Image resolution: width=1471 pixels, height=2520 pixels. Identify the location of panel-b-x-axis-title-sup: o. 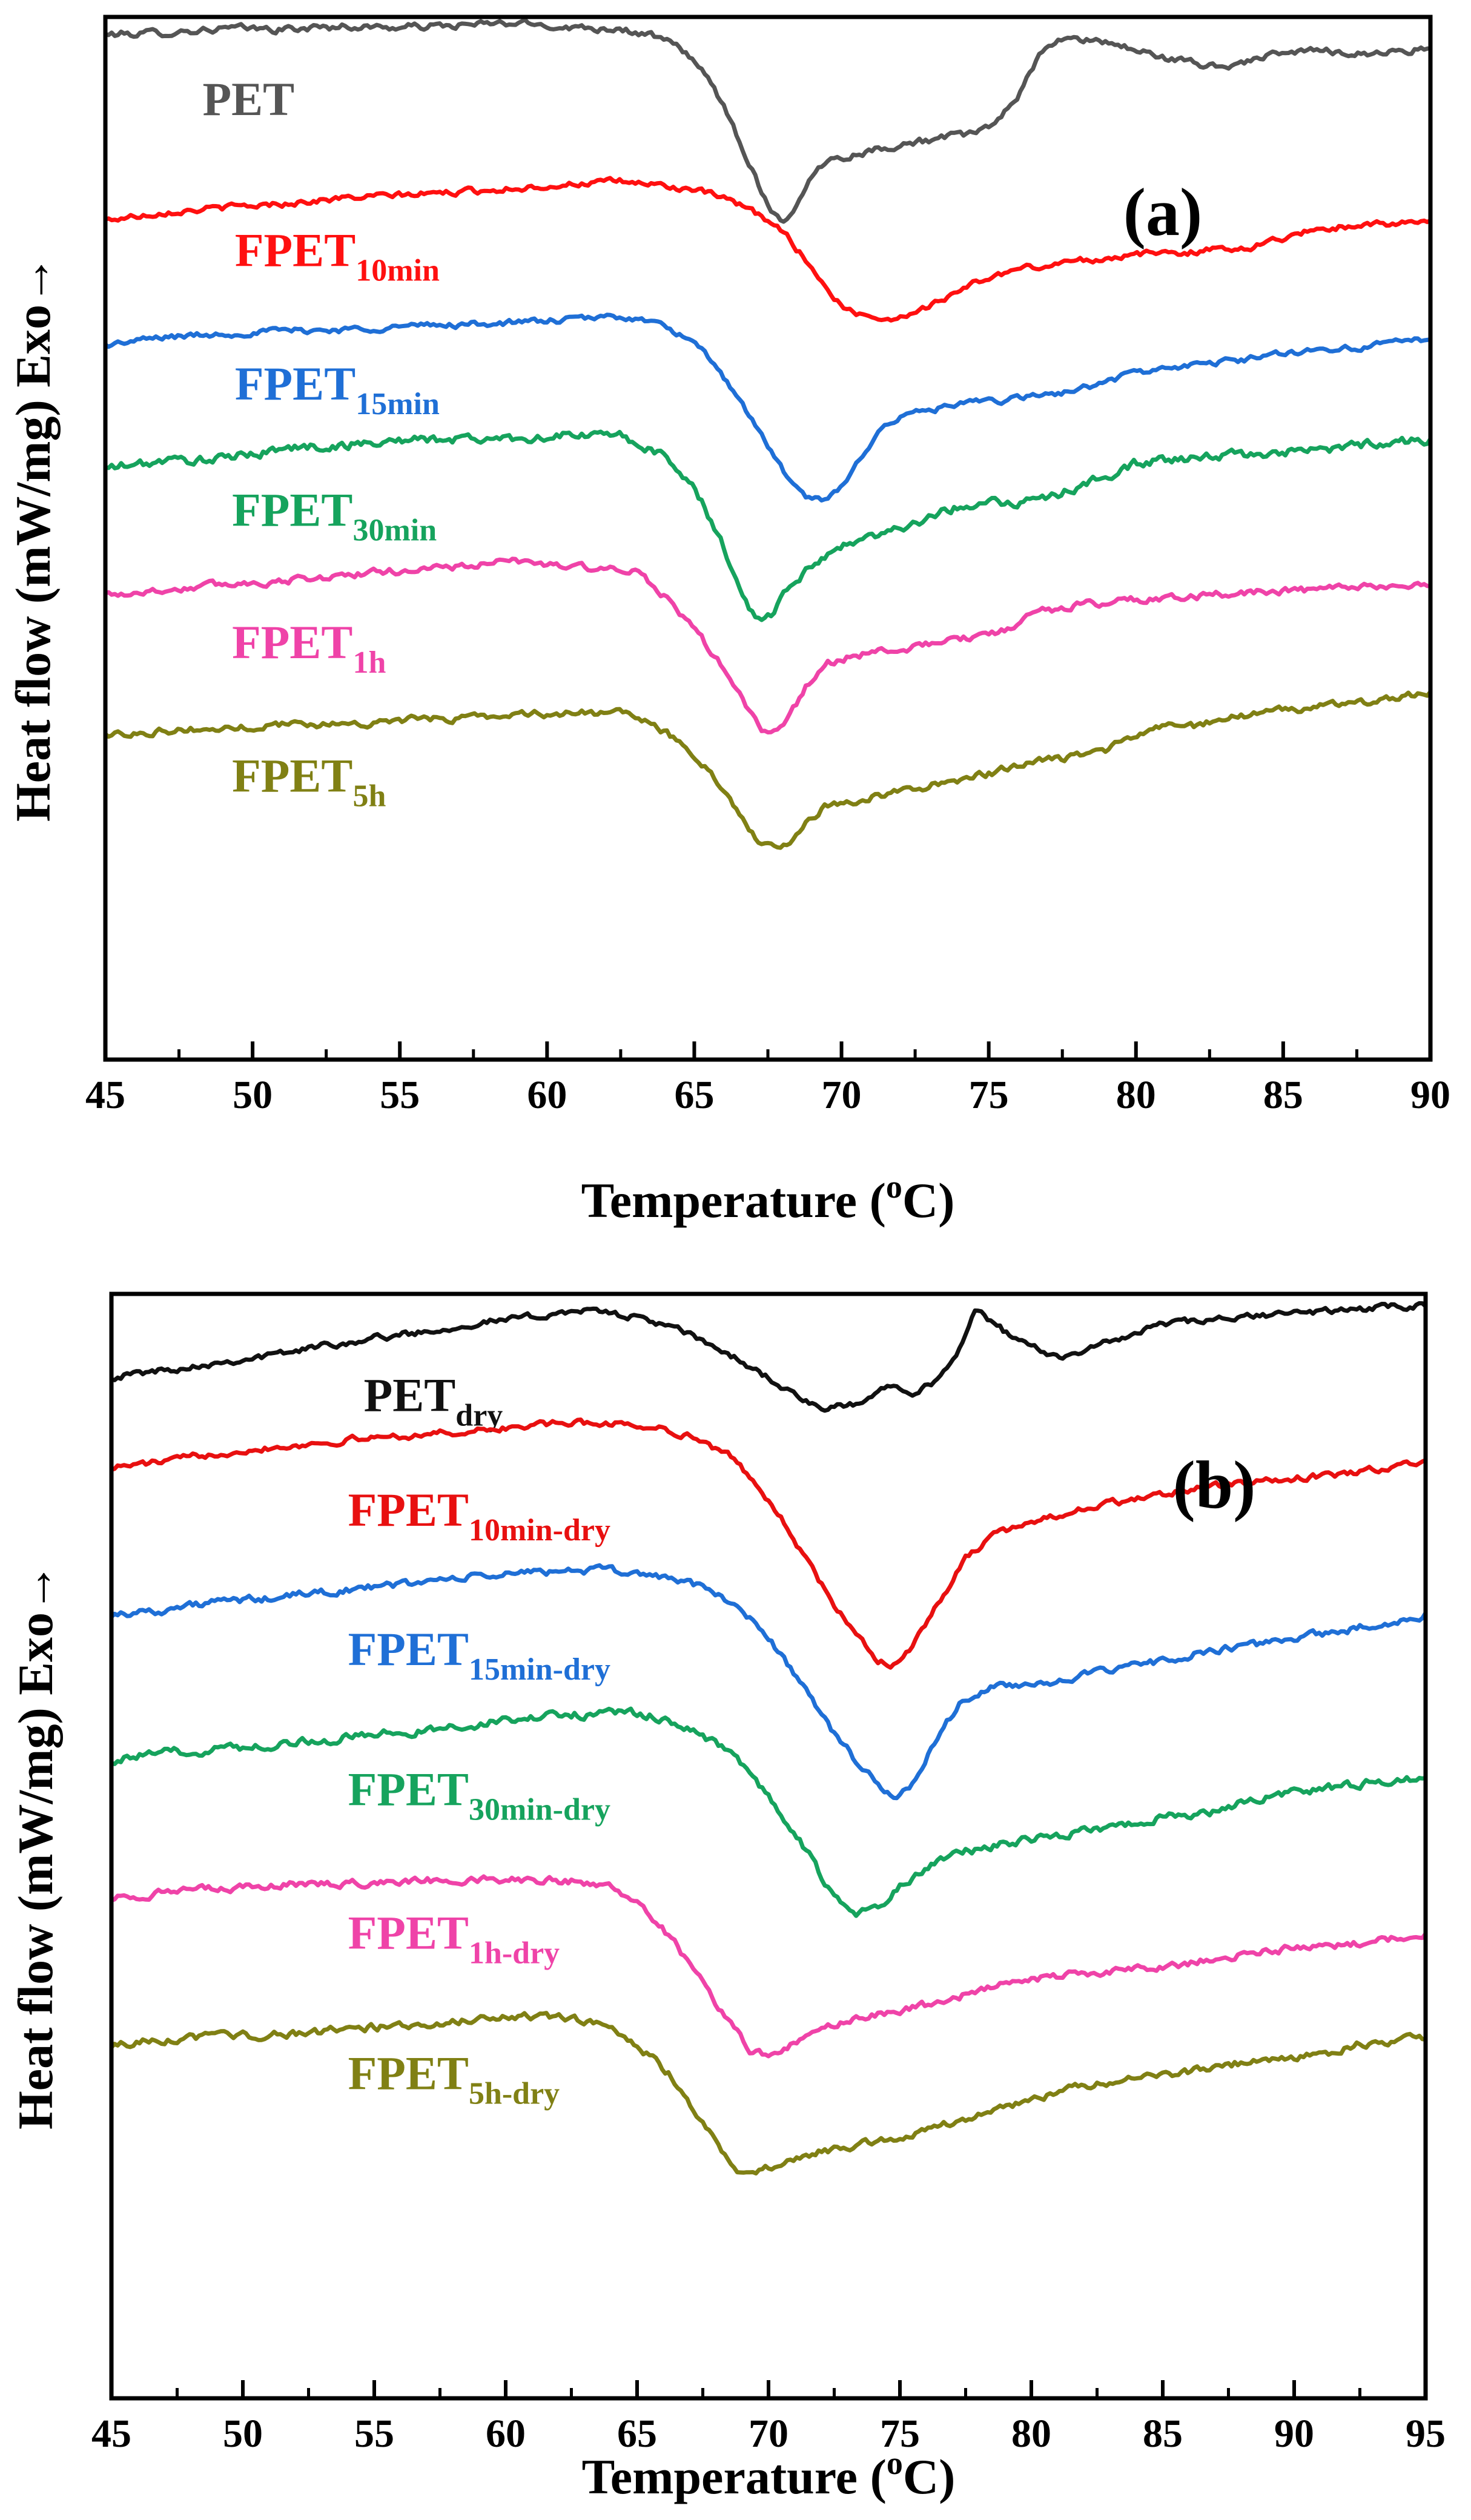
(895, 2463).